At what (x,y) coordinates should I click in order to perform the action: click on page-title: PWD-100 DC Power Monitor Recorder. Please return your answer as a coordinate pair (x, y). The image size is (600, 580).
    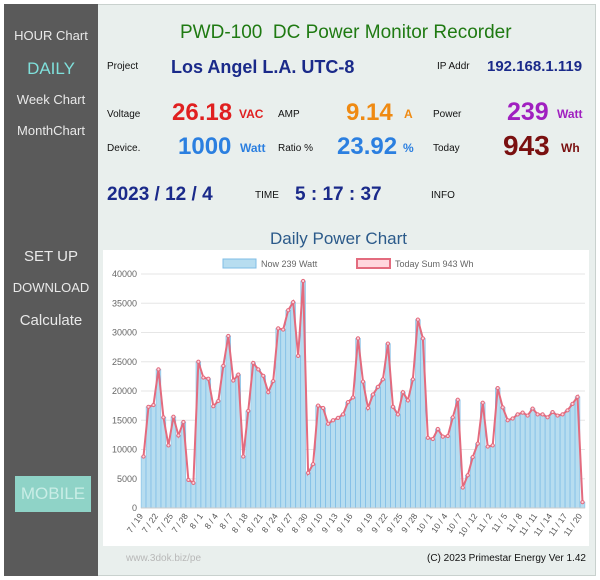
    Looking at the image, I should click on (346, 32).